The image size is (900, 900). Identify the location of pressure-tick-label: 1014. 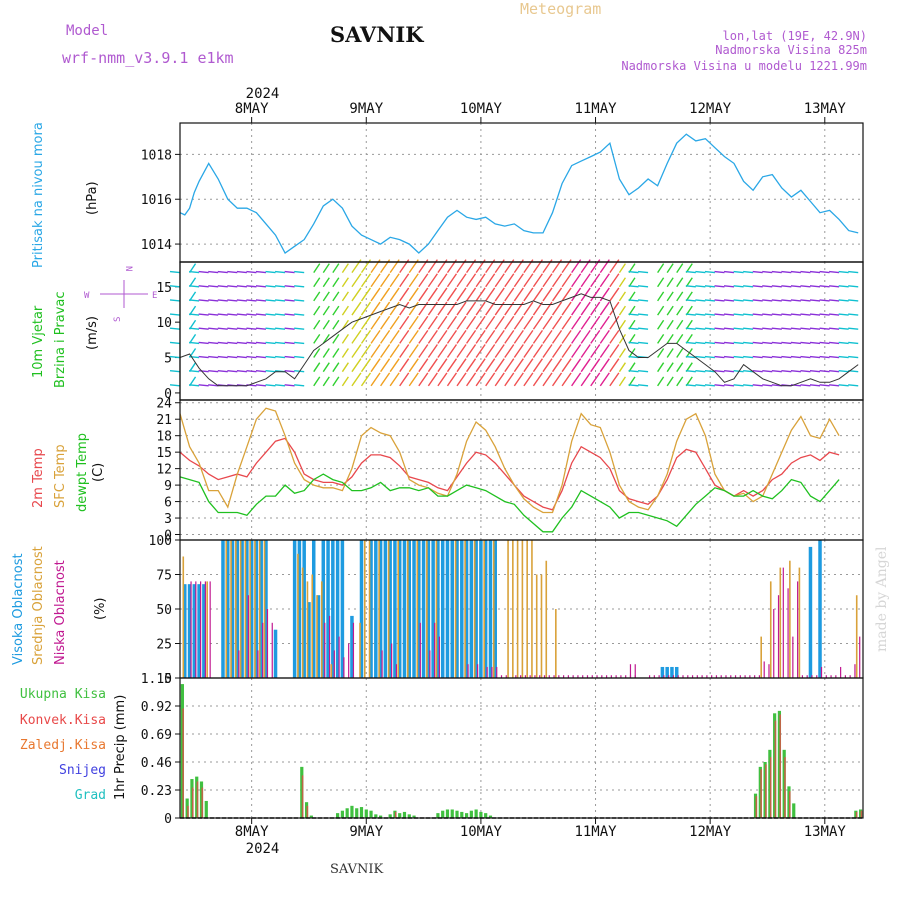
(156, 245).